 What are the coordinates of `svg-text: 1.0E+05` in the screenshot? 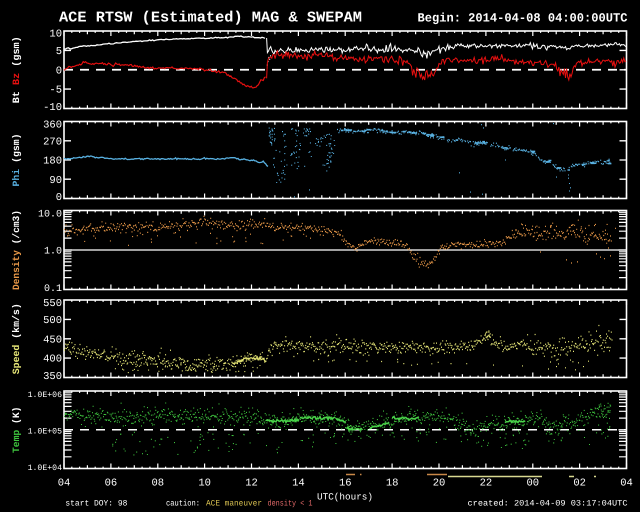 It's located at (45, 431).